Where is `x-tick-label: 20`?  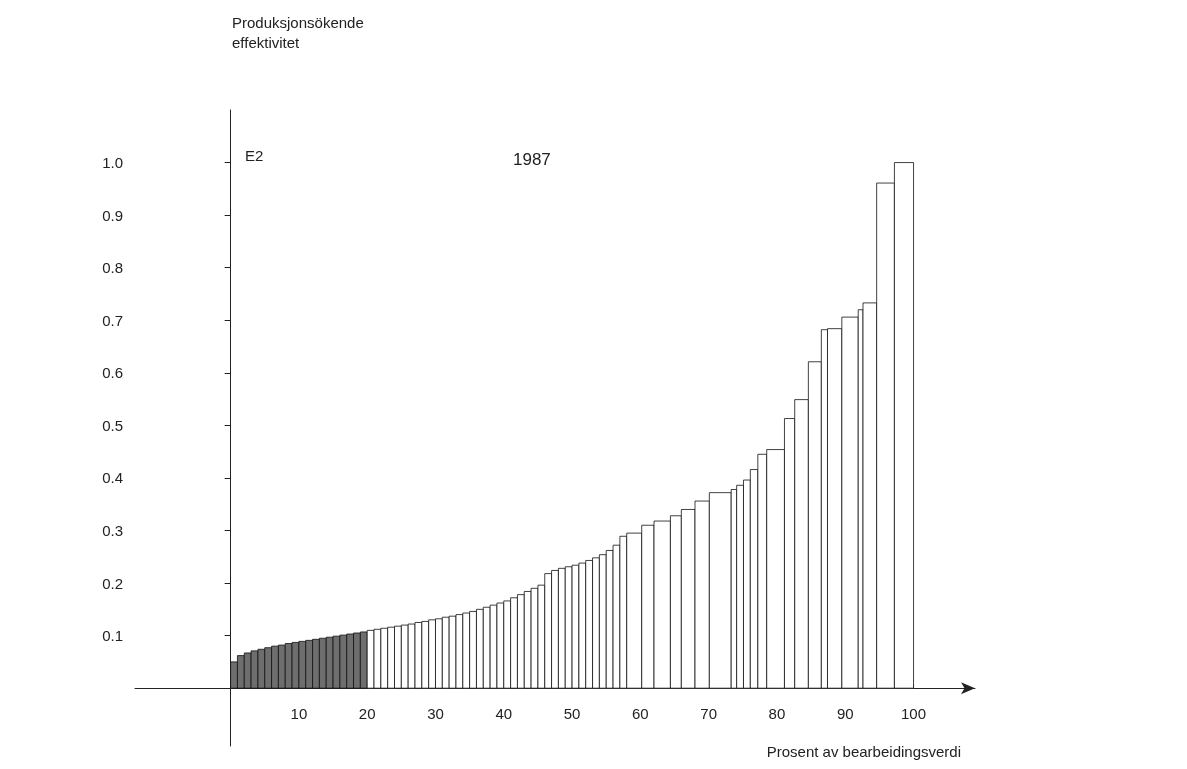 x-tick-label: 20 is located at coordinates (367, 713).